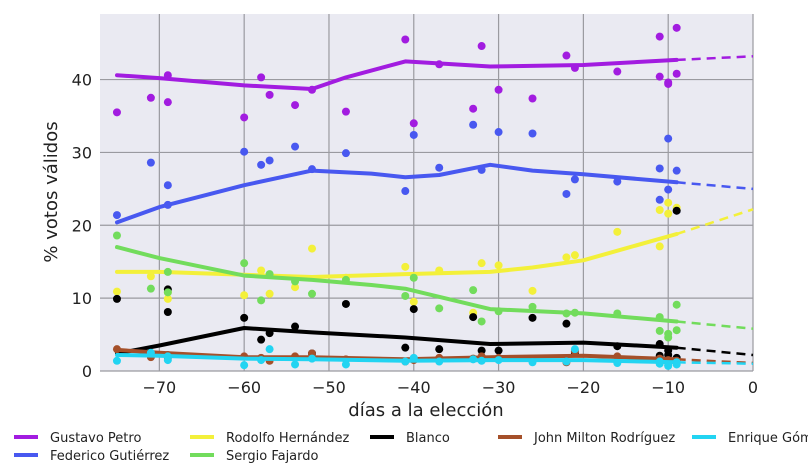 Image resolution: width=808 pixels, height=466 pixels. I want to click on y-tick-label: 0, so click(87, 371).